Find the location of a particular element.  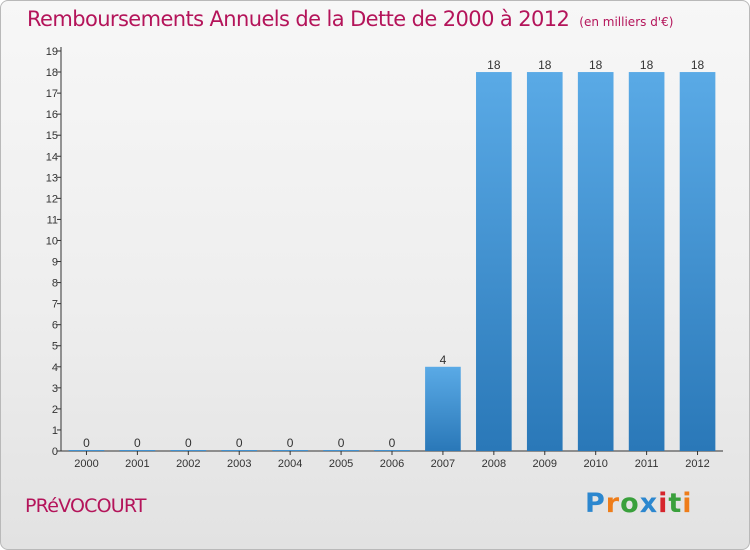

y-tick-label: 13 is located at coordinates (52, 178).